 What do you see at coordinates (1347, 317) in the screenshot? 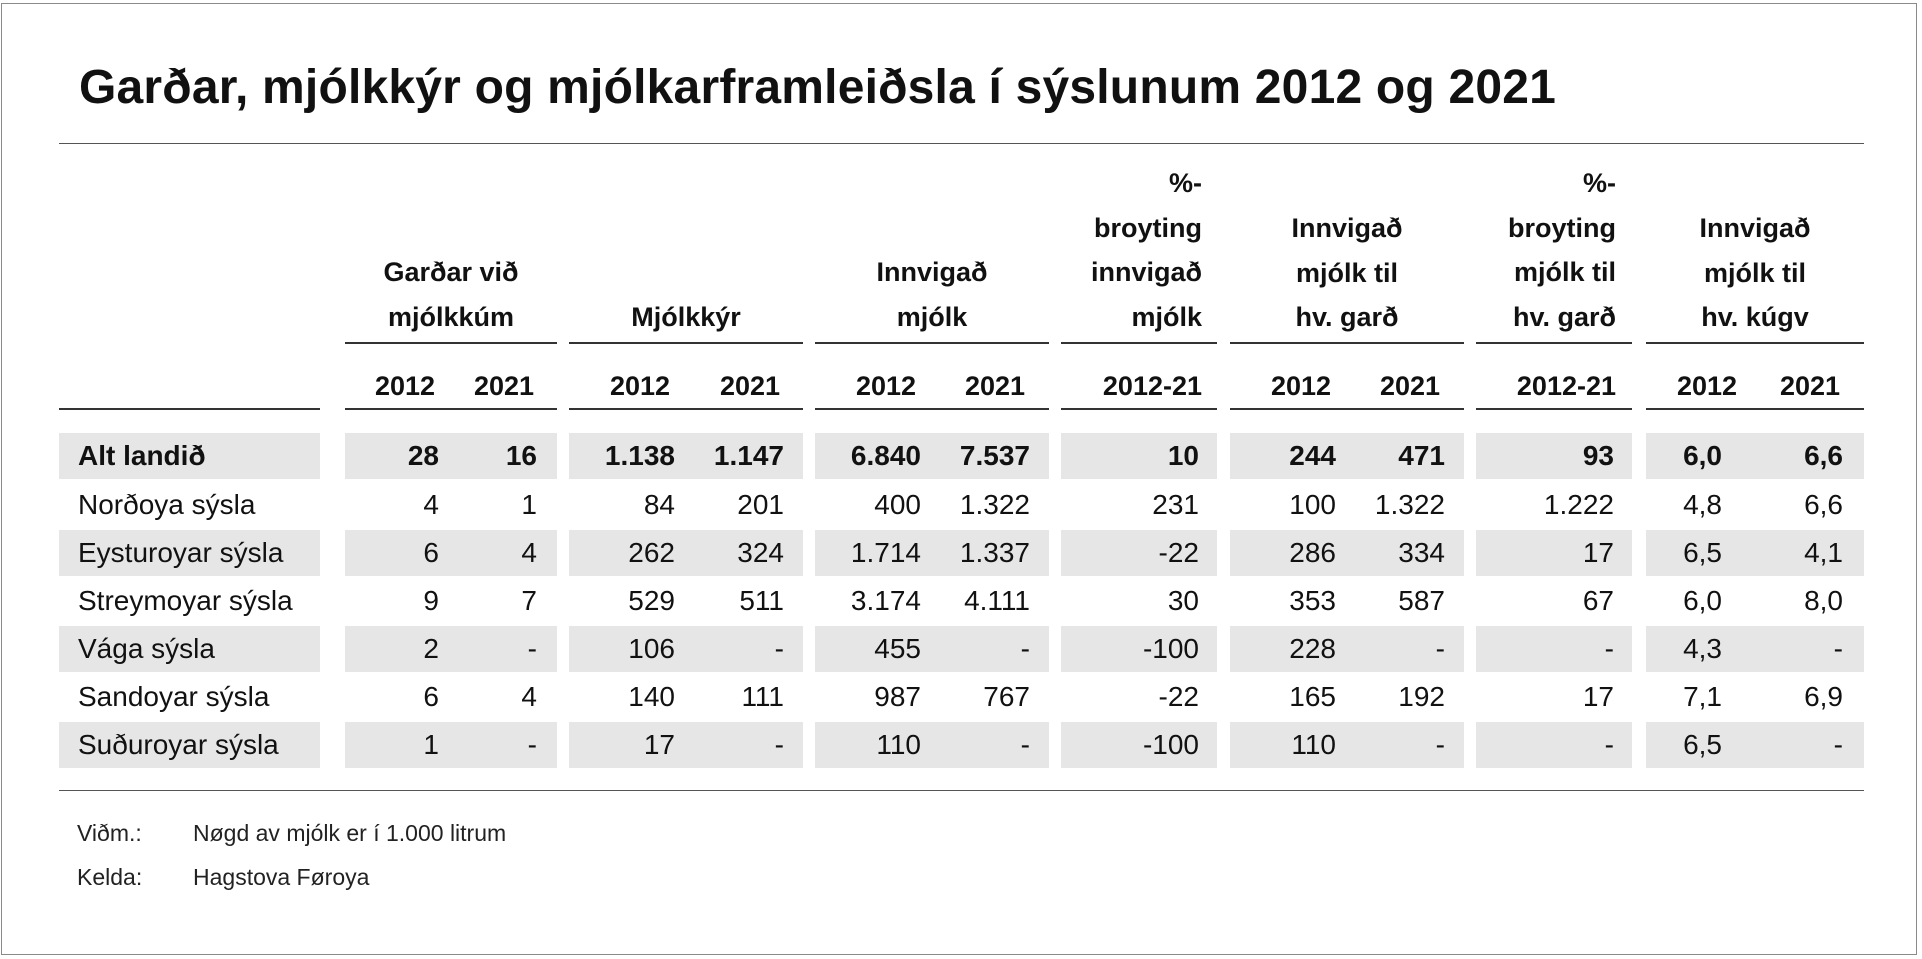
I see `header-line: hv. garð` at bounding box center [1347, 317].